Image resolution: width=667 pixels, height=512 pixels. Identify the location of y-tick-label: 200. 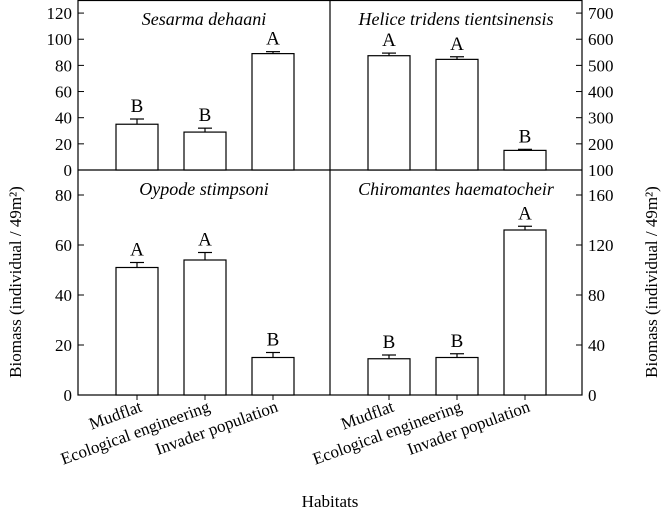
(601, 144).